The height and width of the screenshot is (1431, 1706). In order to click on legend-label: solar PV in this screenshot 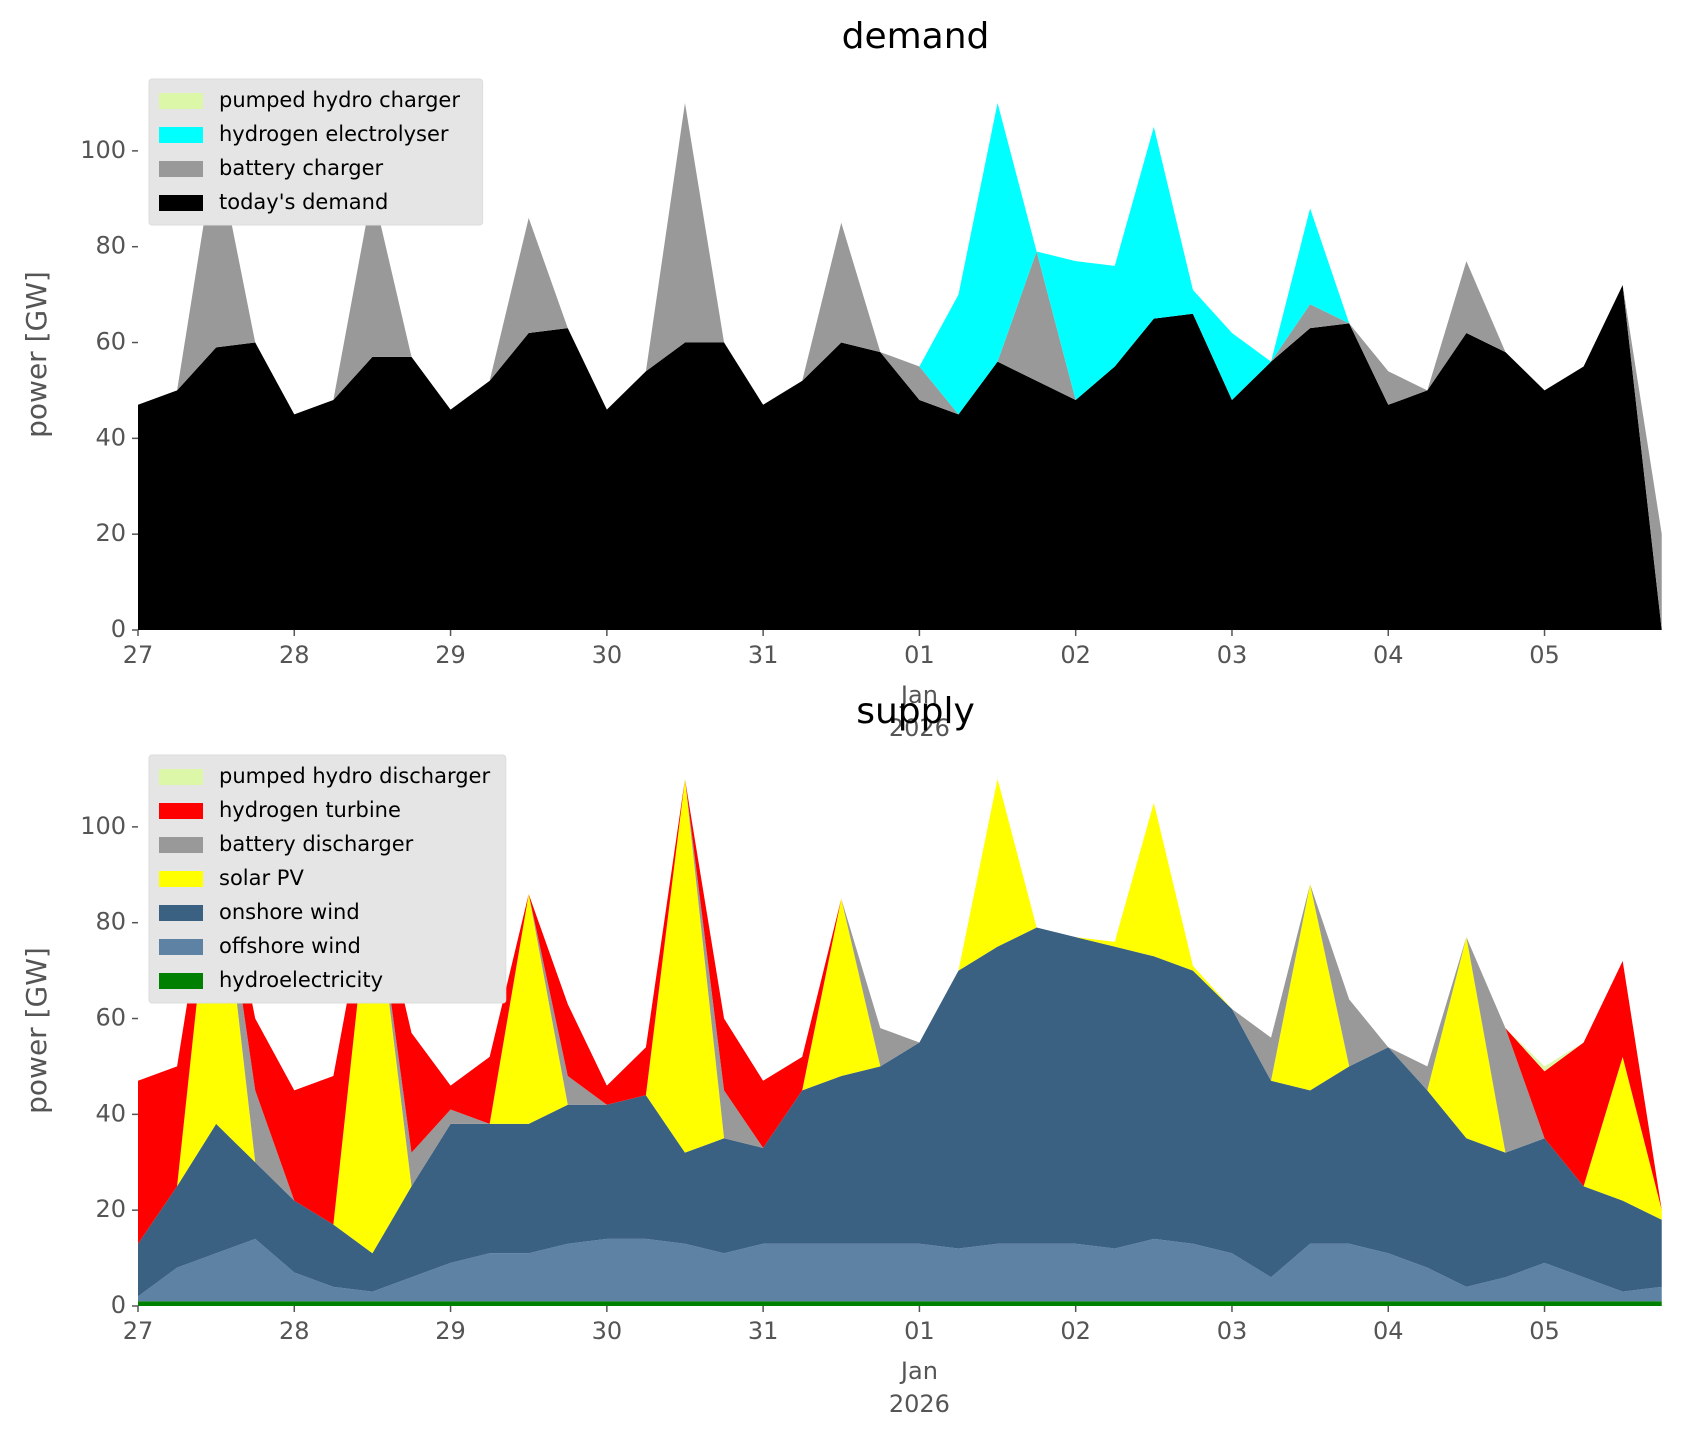, I will do `click(261, 878)`.